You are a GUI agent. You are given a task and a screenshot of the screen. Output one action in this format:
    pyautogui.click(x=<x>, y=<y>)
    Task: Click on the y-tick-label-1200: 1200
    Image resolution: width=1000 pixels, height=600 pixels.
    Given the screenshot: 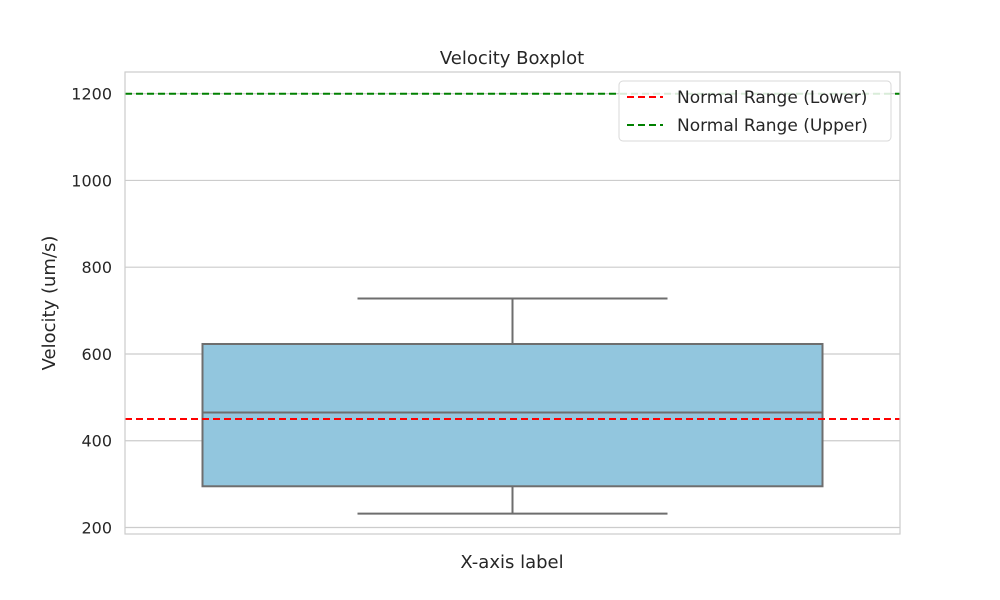 What is the action you would take?
    pyautogui.click(x=91, y=94)
    